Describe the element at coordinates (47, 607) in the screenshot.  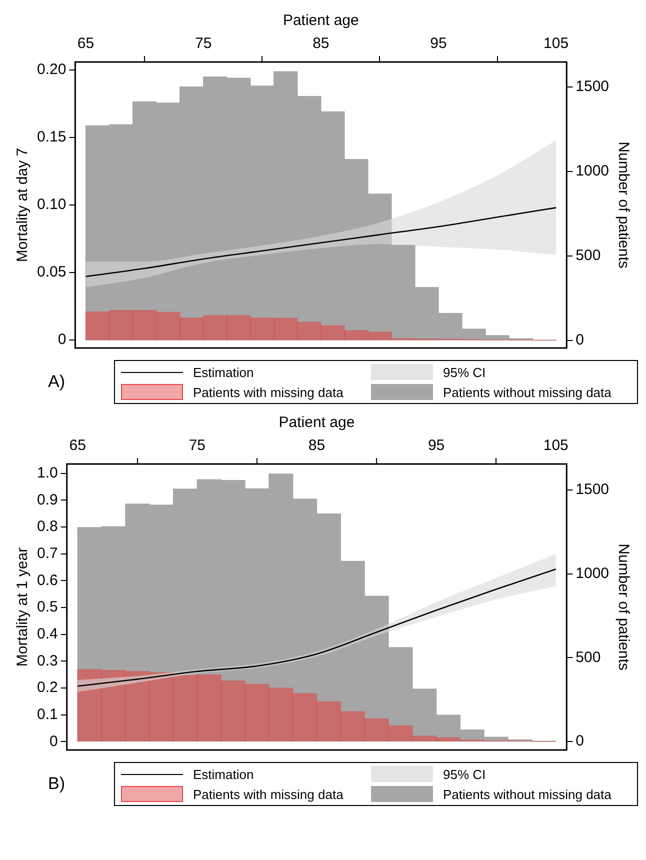
I see `y-tick-label: 0.5` at that location.